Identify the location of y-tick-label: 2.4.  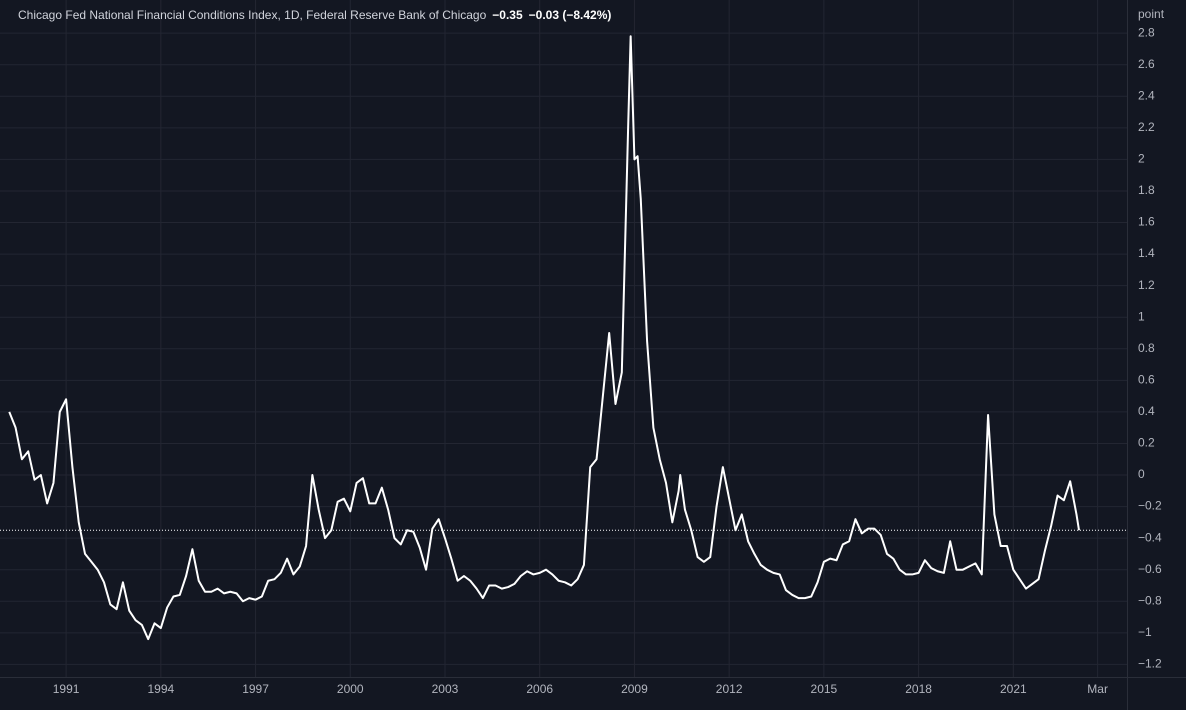
(1146, 95).